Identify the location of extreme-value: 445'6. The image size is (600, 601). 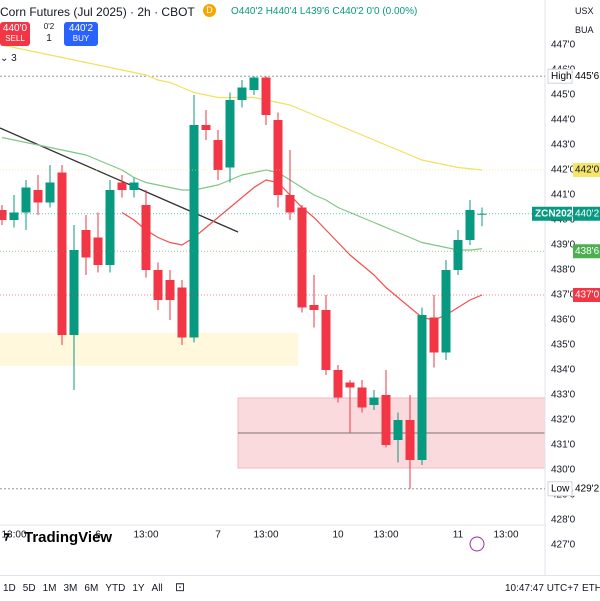
(587, 76).